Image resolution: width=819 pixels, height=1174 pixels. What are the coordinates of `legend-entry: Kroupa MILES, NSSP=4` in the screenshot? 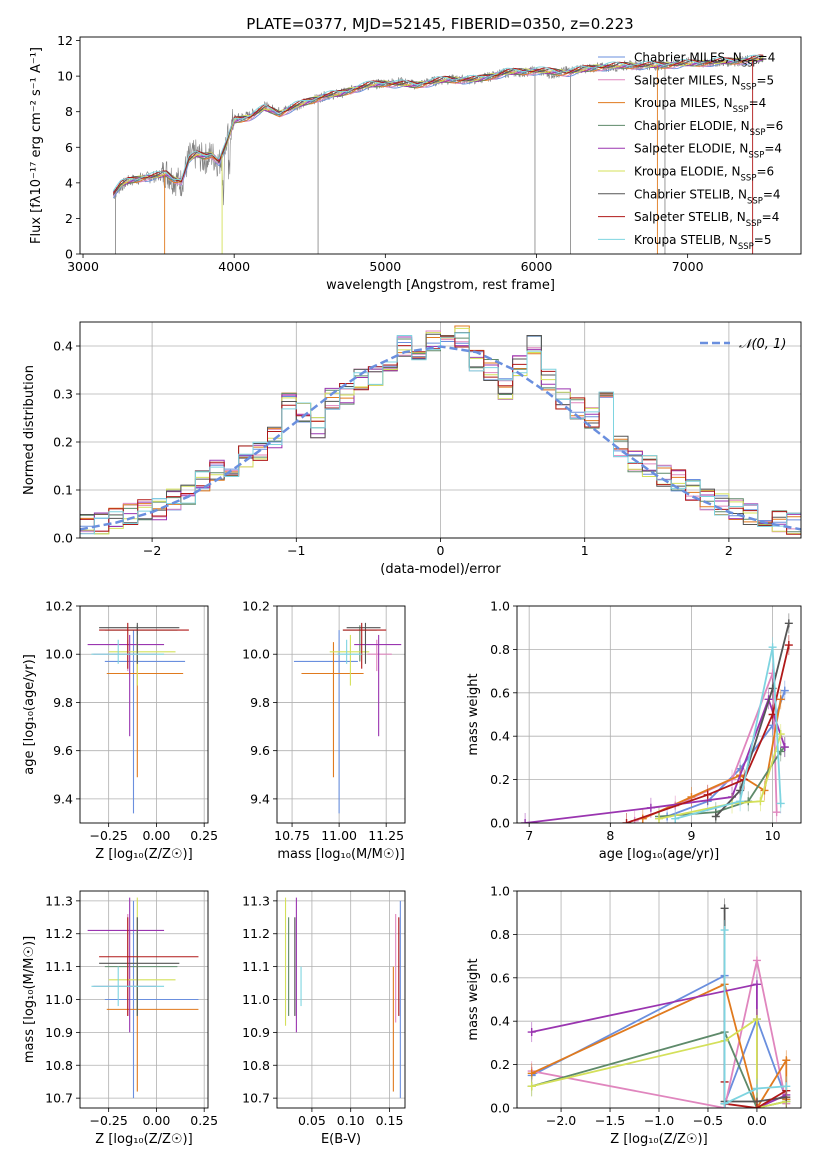 It's located at (700, 105).